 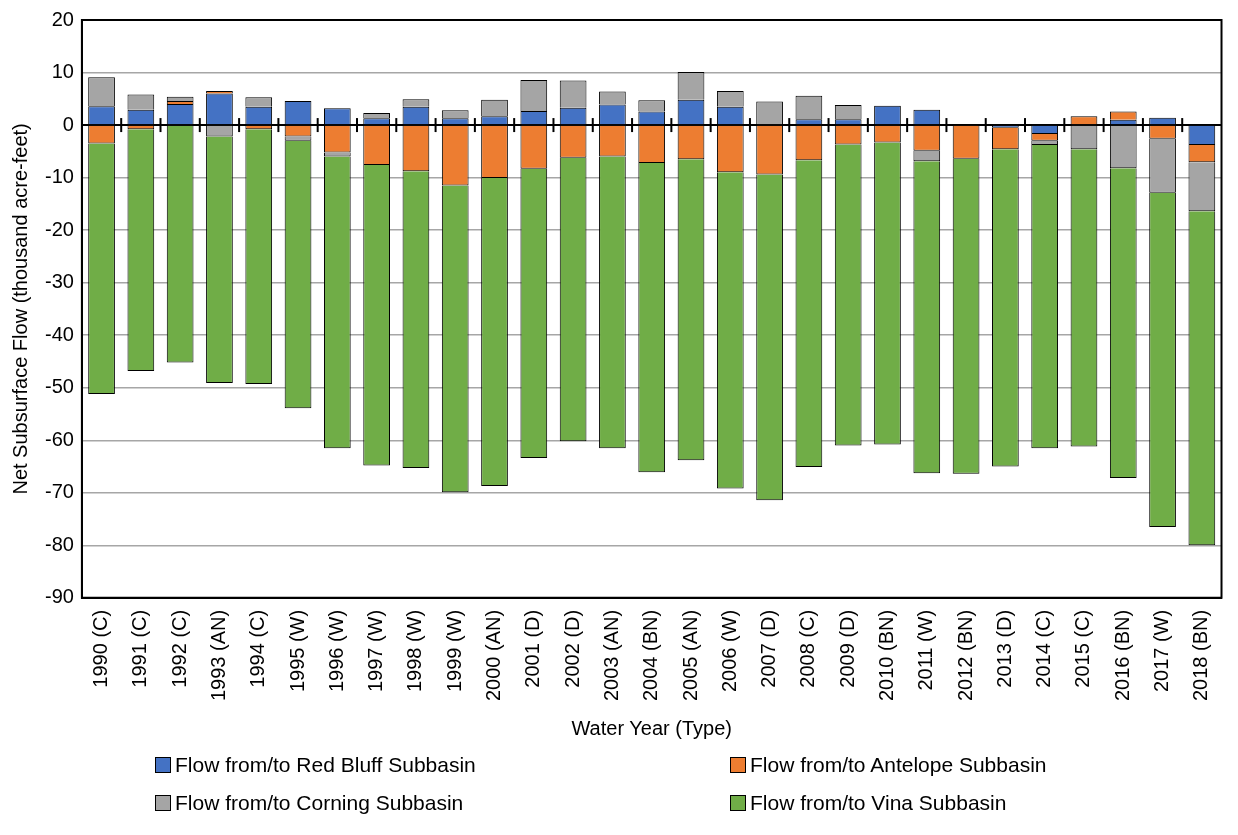 What do you see at coordinates (59, 333) in the screenshot?
I see `y-tick-label: -40` at bounding box center [59, 333].